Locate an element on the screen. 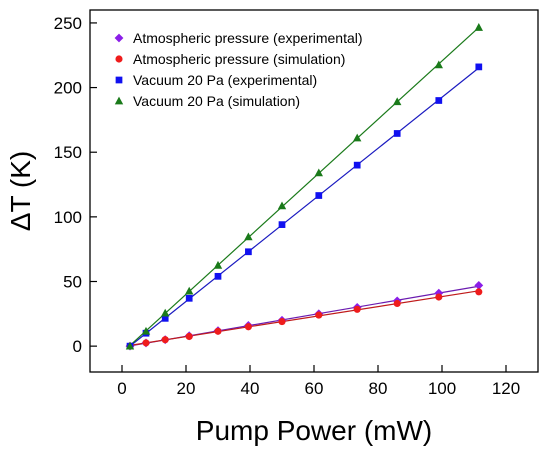 This screenshot has width=550, height=451. x-tick-label-6: 120 is located at coordinates (506, 388).